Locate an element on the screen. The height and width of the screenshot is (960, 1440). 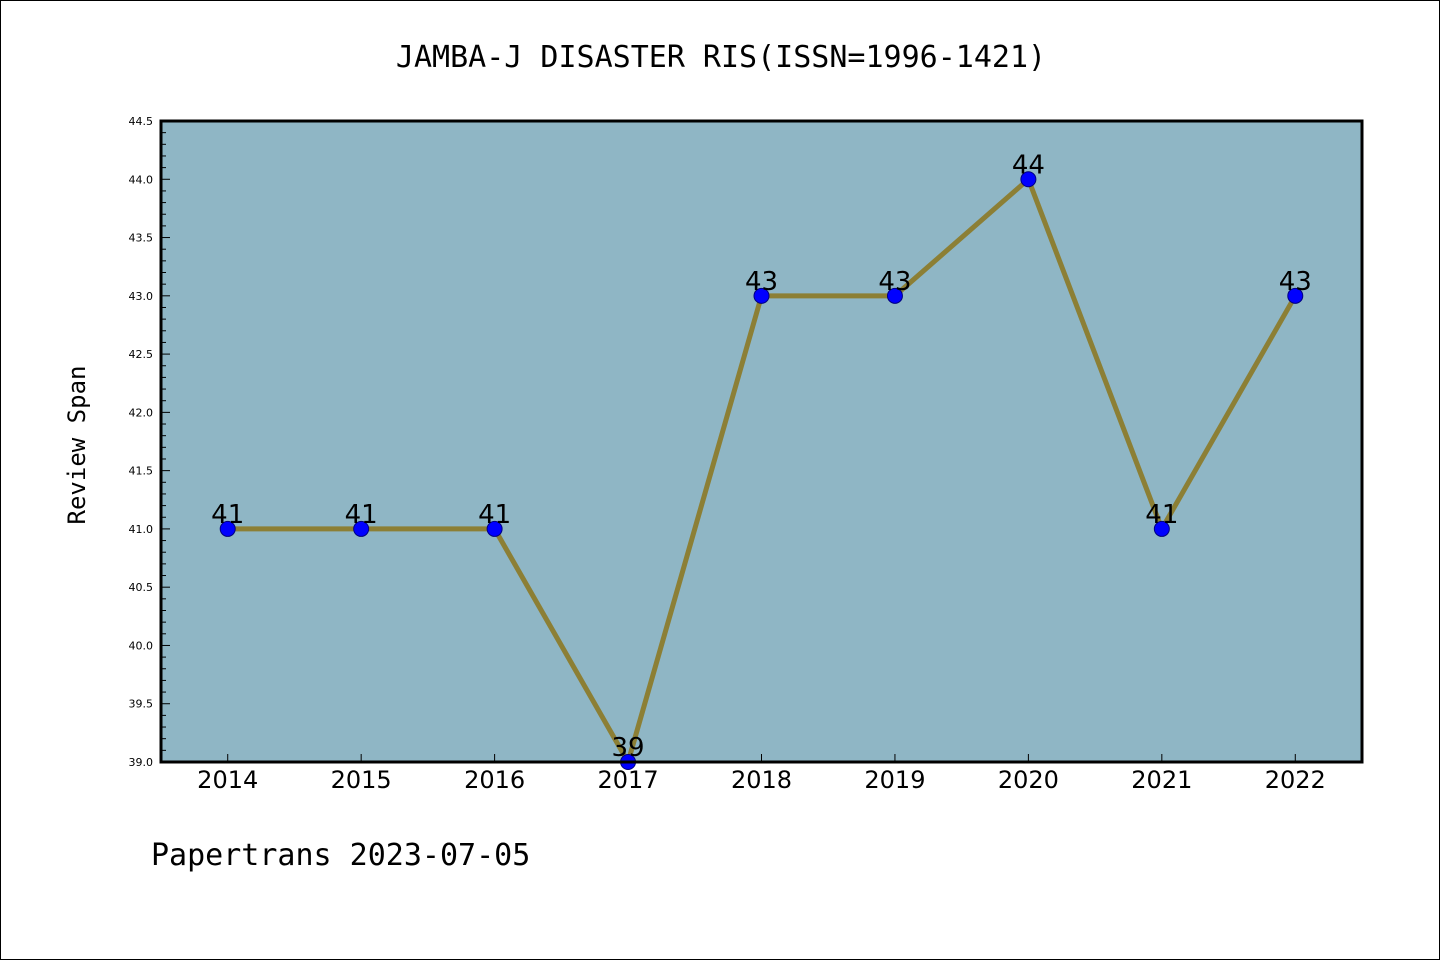
y-tick-label: 39.0 is located at coordinates (141, 762).